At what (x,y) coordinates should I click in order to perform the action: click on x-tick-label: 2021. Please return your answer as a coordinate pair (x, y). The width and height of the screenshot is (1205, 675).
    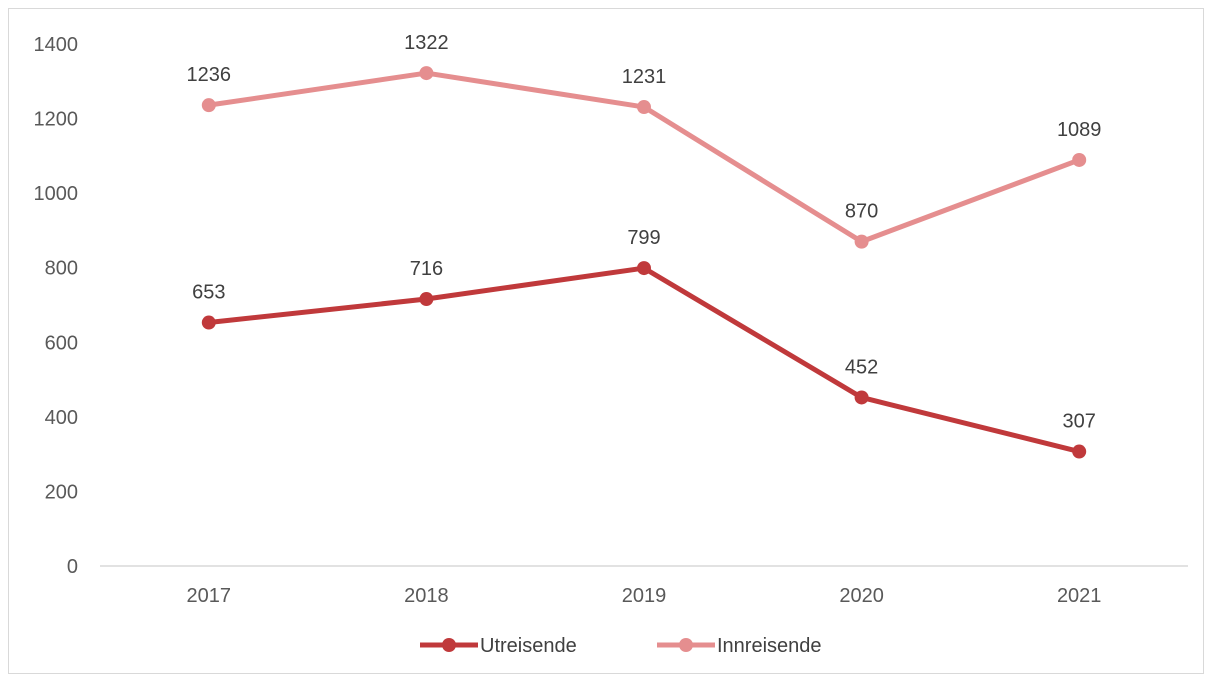
    Looking at the image, I should click on (1079, 596).